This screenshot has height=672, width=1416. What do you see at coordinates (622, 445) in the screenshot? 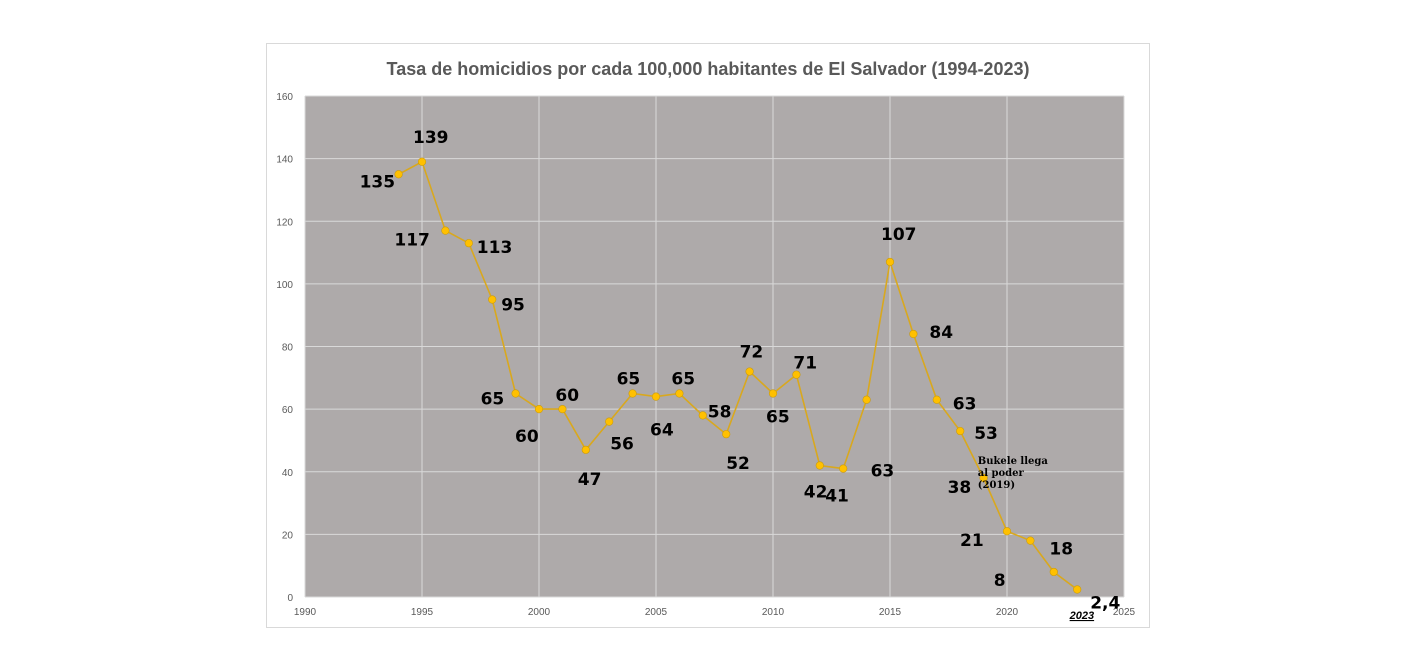
I see `data-label: 56` at bounding box center [622, 445].